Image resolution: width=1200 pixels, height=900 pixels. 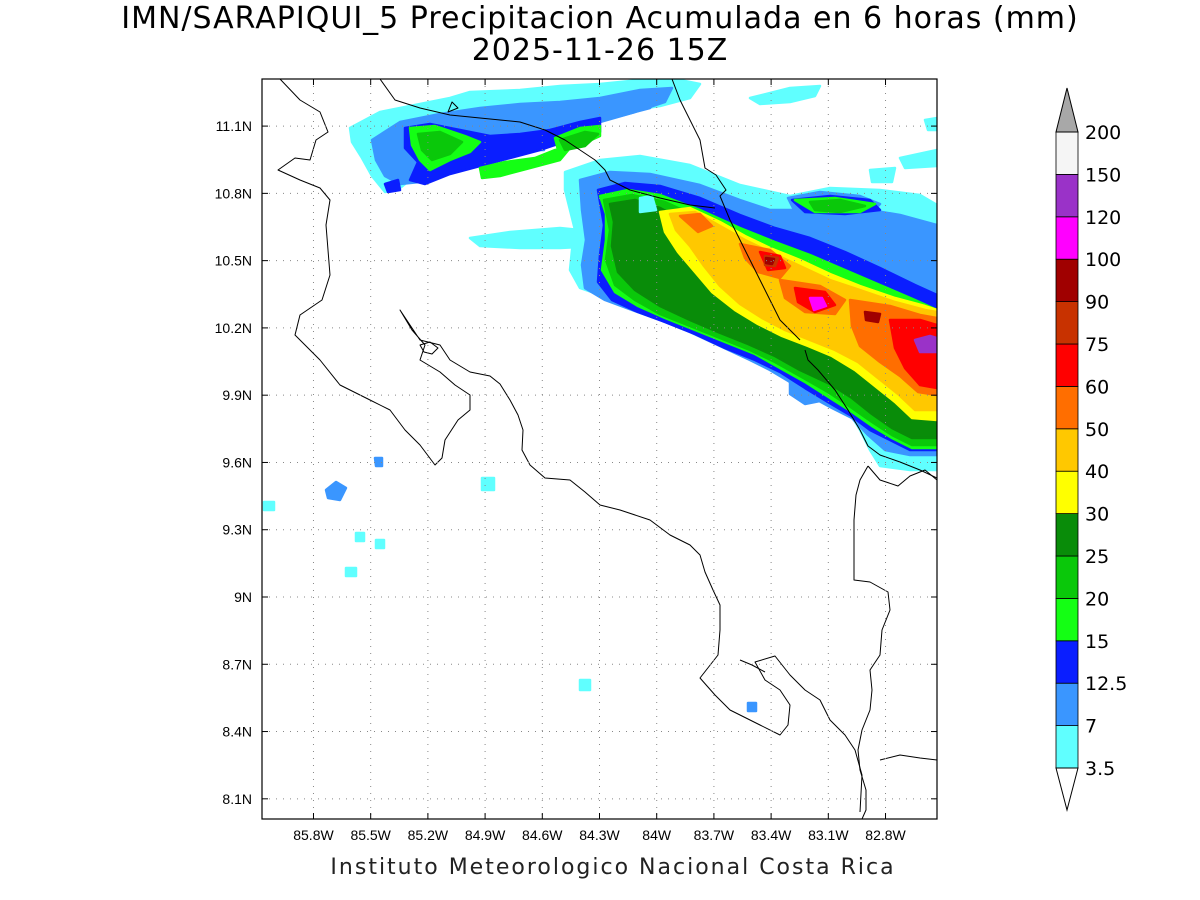 I want to click on legend-label: 20, so click(x=1097, y=599).